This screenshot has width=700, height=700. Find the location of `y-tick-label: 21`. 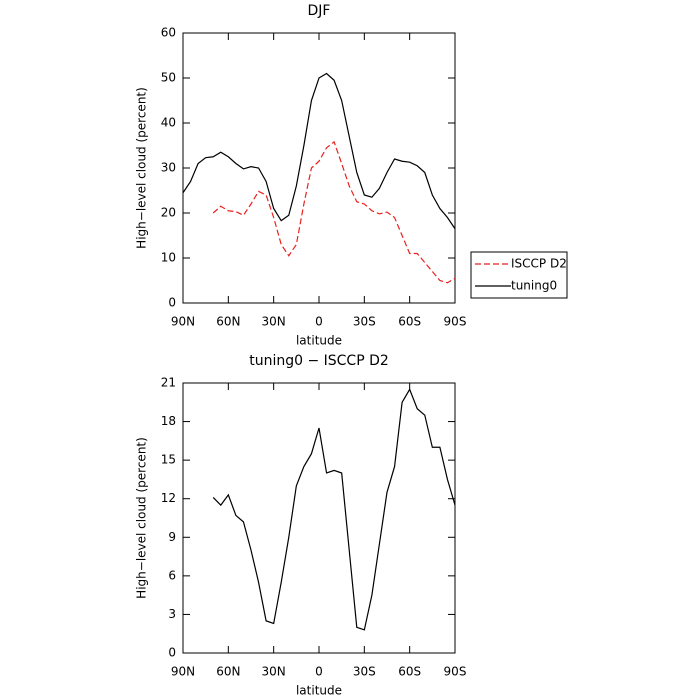

y-tick-label: 21 is located at coordinates (168, 383).